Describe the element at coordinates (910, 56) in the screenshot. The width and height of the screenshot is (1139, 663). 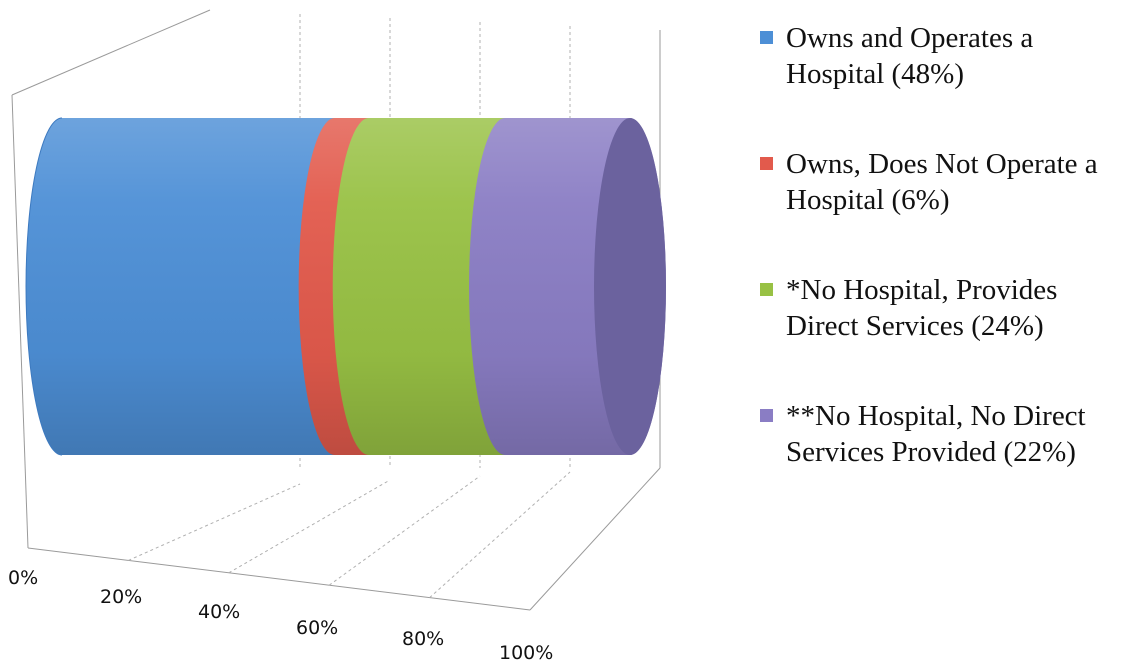
I see `legend-label: Owns and Operates a Hospital (48%)` at that location.